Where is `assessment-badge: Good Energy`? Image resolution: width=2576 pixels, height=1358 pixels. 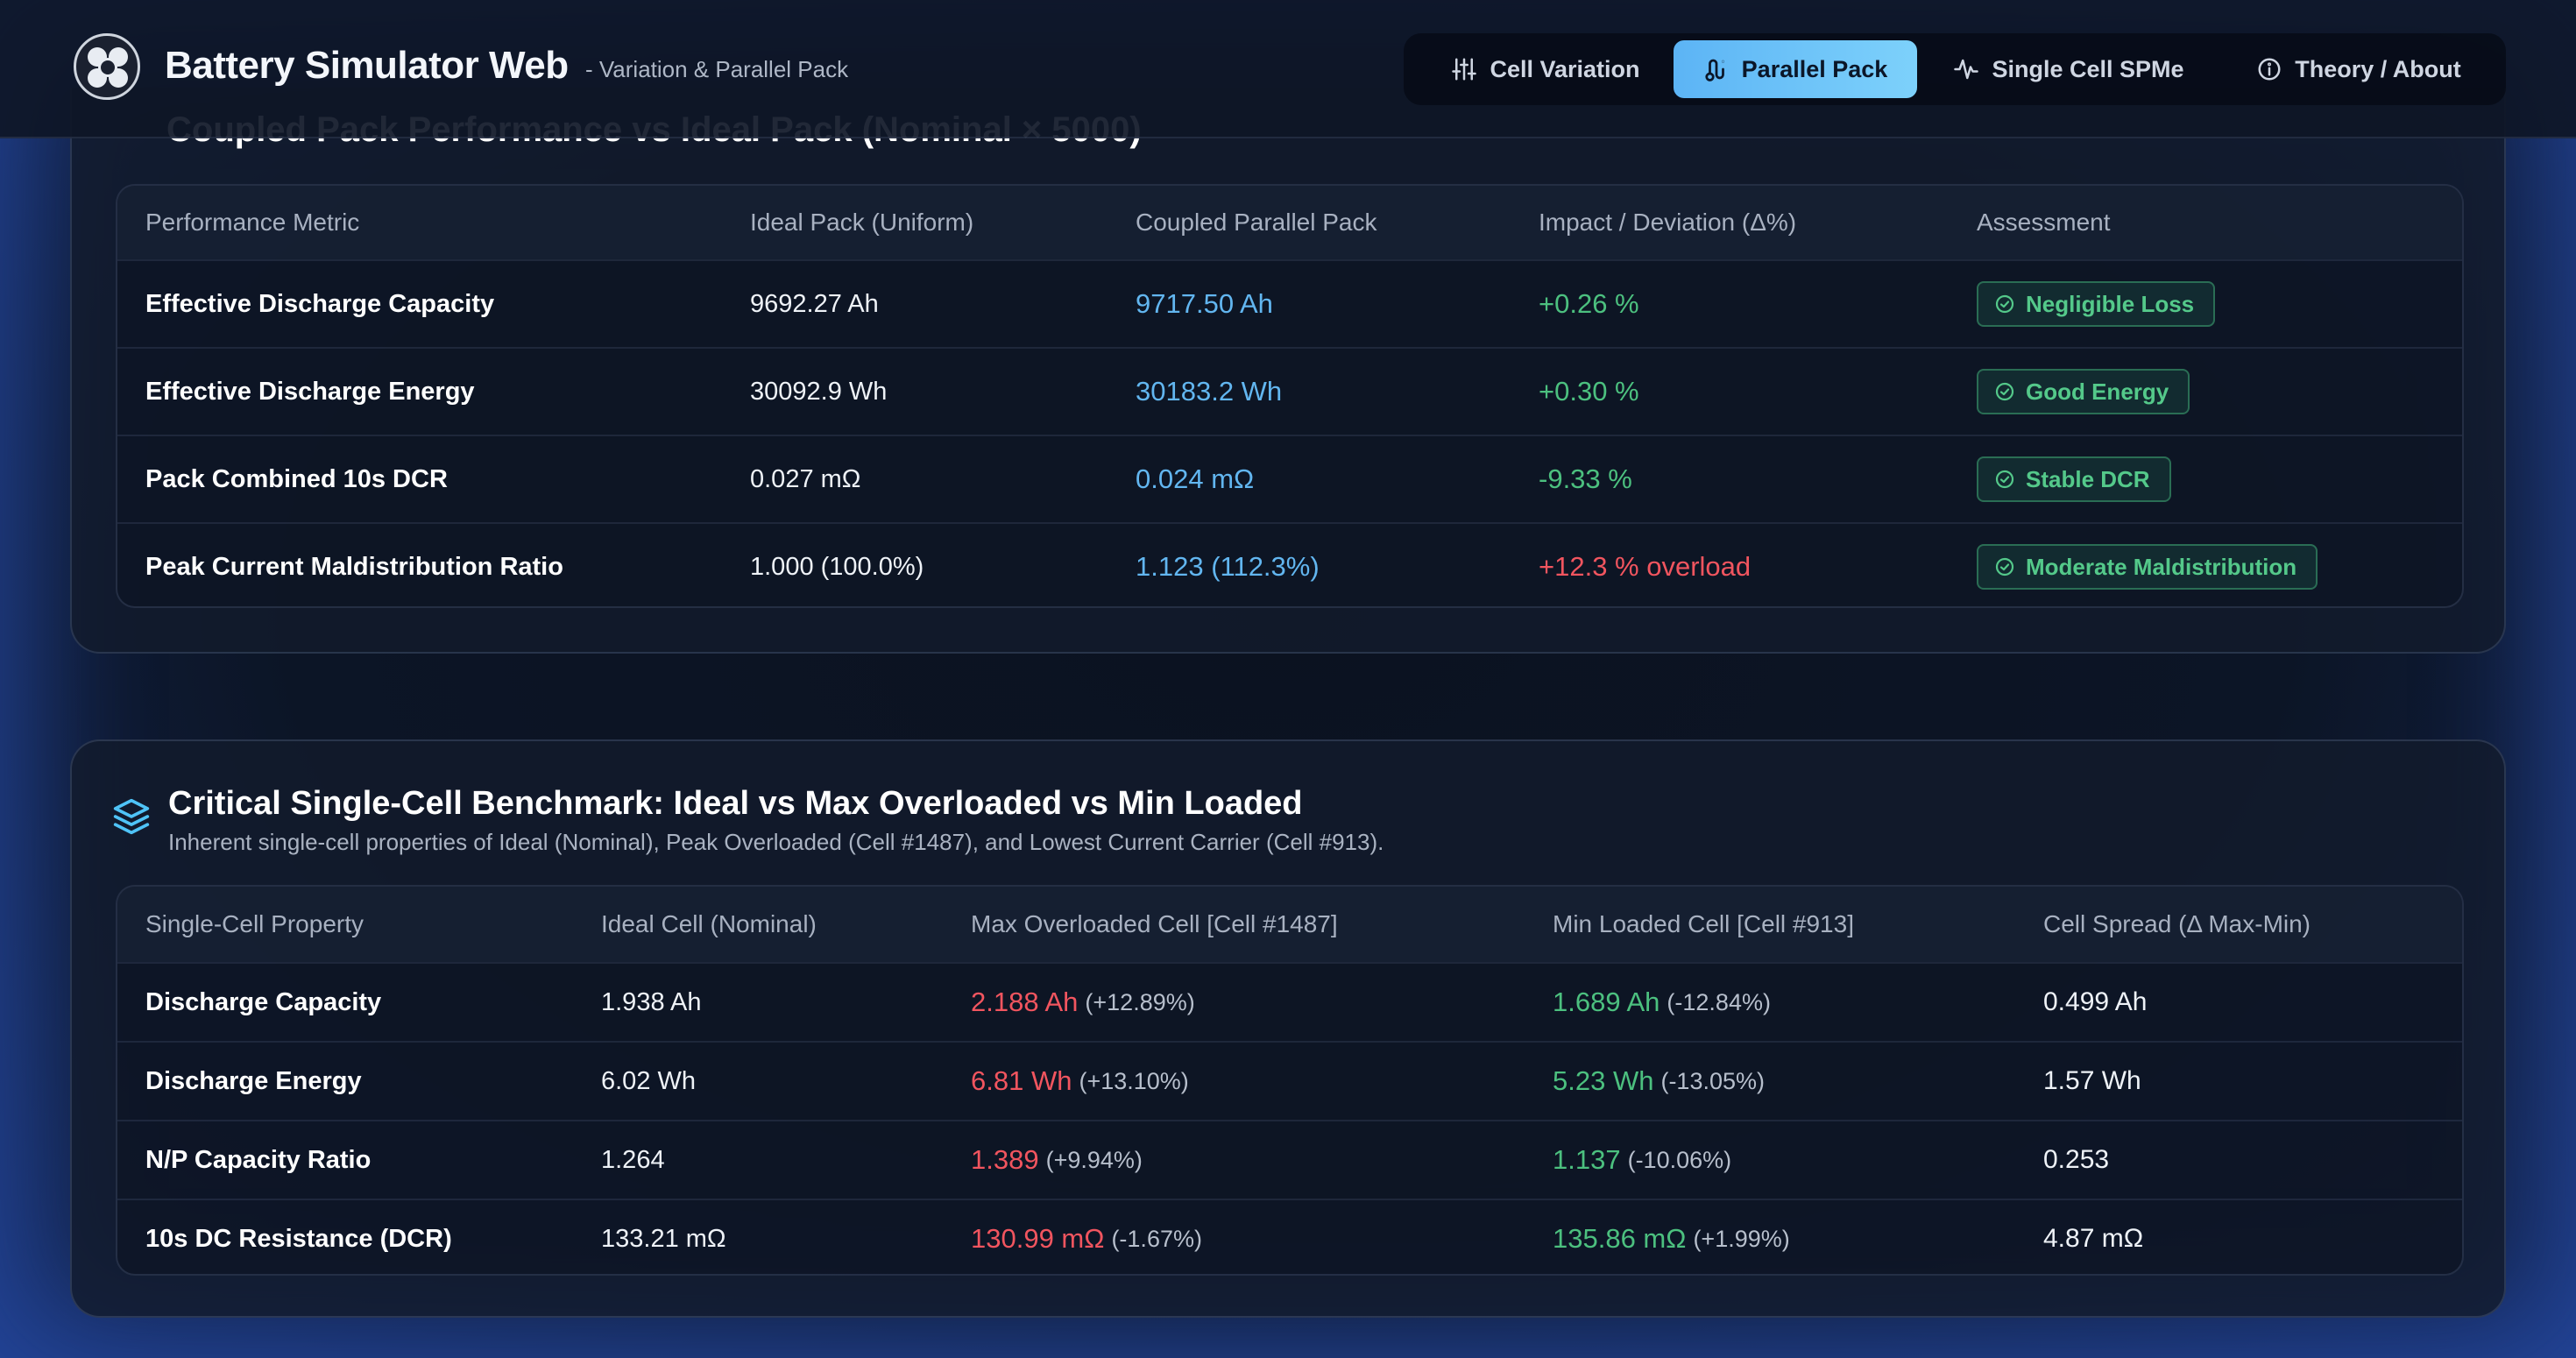 assessment-badge: Good Energy is located at coordinates (2083, 391).